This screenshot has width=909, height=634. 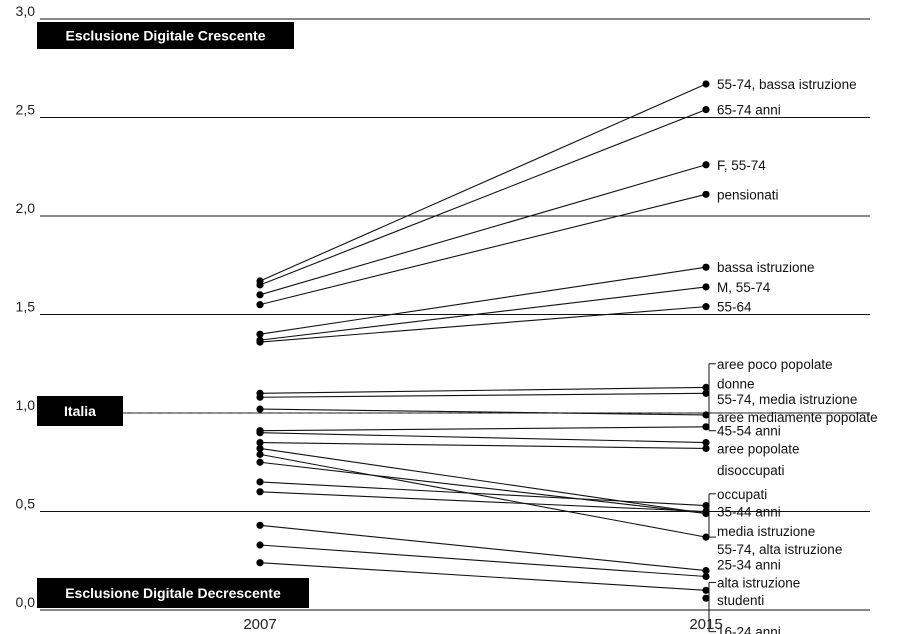 I want to click on category-label: 55-64, so click(x=734, y=307).